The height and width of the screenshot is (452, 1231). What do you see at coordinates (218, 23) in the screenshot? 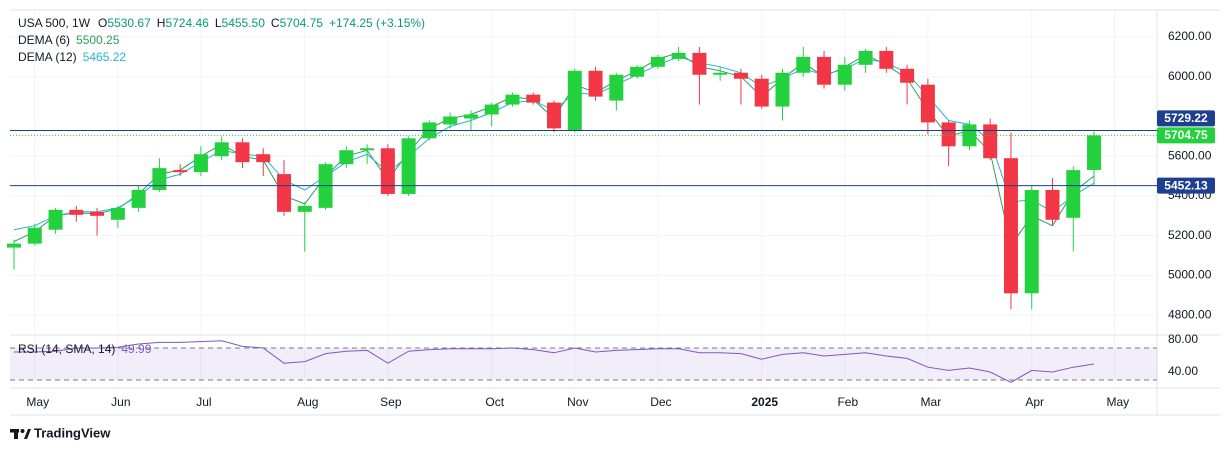
I see `ohlc-key: L` at bounding box center [218, 23].